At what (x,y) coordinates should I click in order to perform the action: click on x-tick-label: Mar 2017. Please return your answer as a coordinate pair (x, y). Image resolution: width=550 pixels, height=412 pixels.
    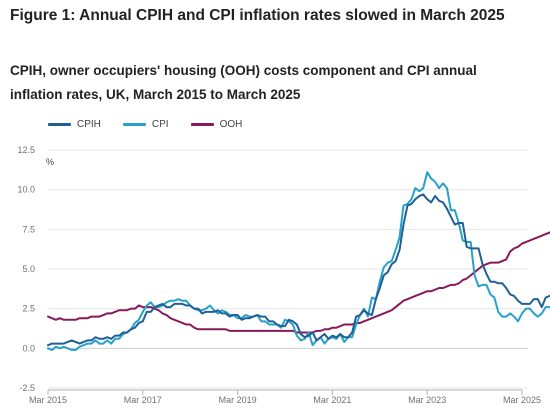
    Looking at the image, I should click on (143, 400).